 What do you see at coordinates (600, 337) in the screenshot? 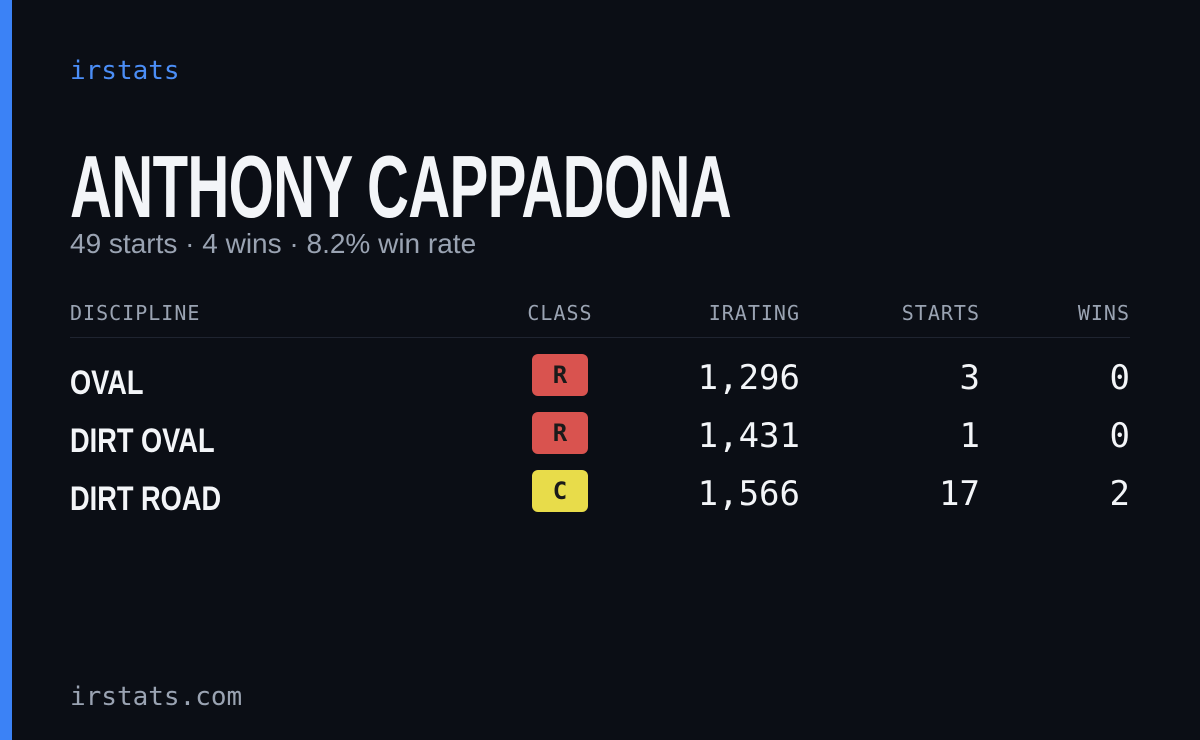
I see `header-rule` at bounding box center [600, 337].